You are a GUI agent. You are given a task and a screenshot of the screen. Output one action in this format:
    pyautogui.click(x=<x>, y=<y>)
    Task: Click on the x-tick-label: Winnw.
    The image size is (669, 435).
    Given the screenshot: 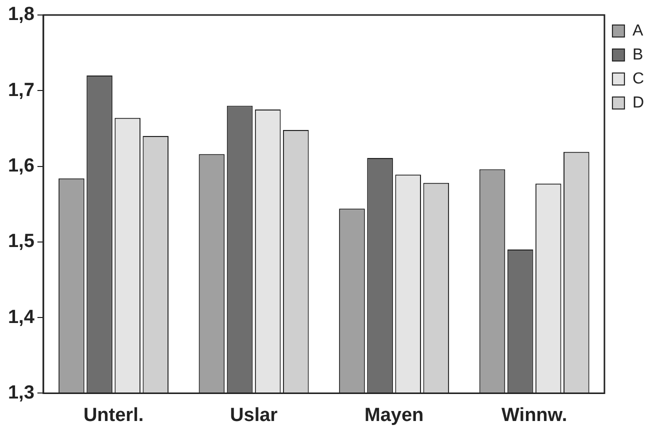 What is the action you would take?
    pyautogui.click(x=535, y=415)
    